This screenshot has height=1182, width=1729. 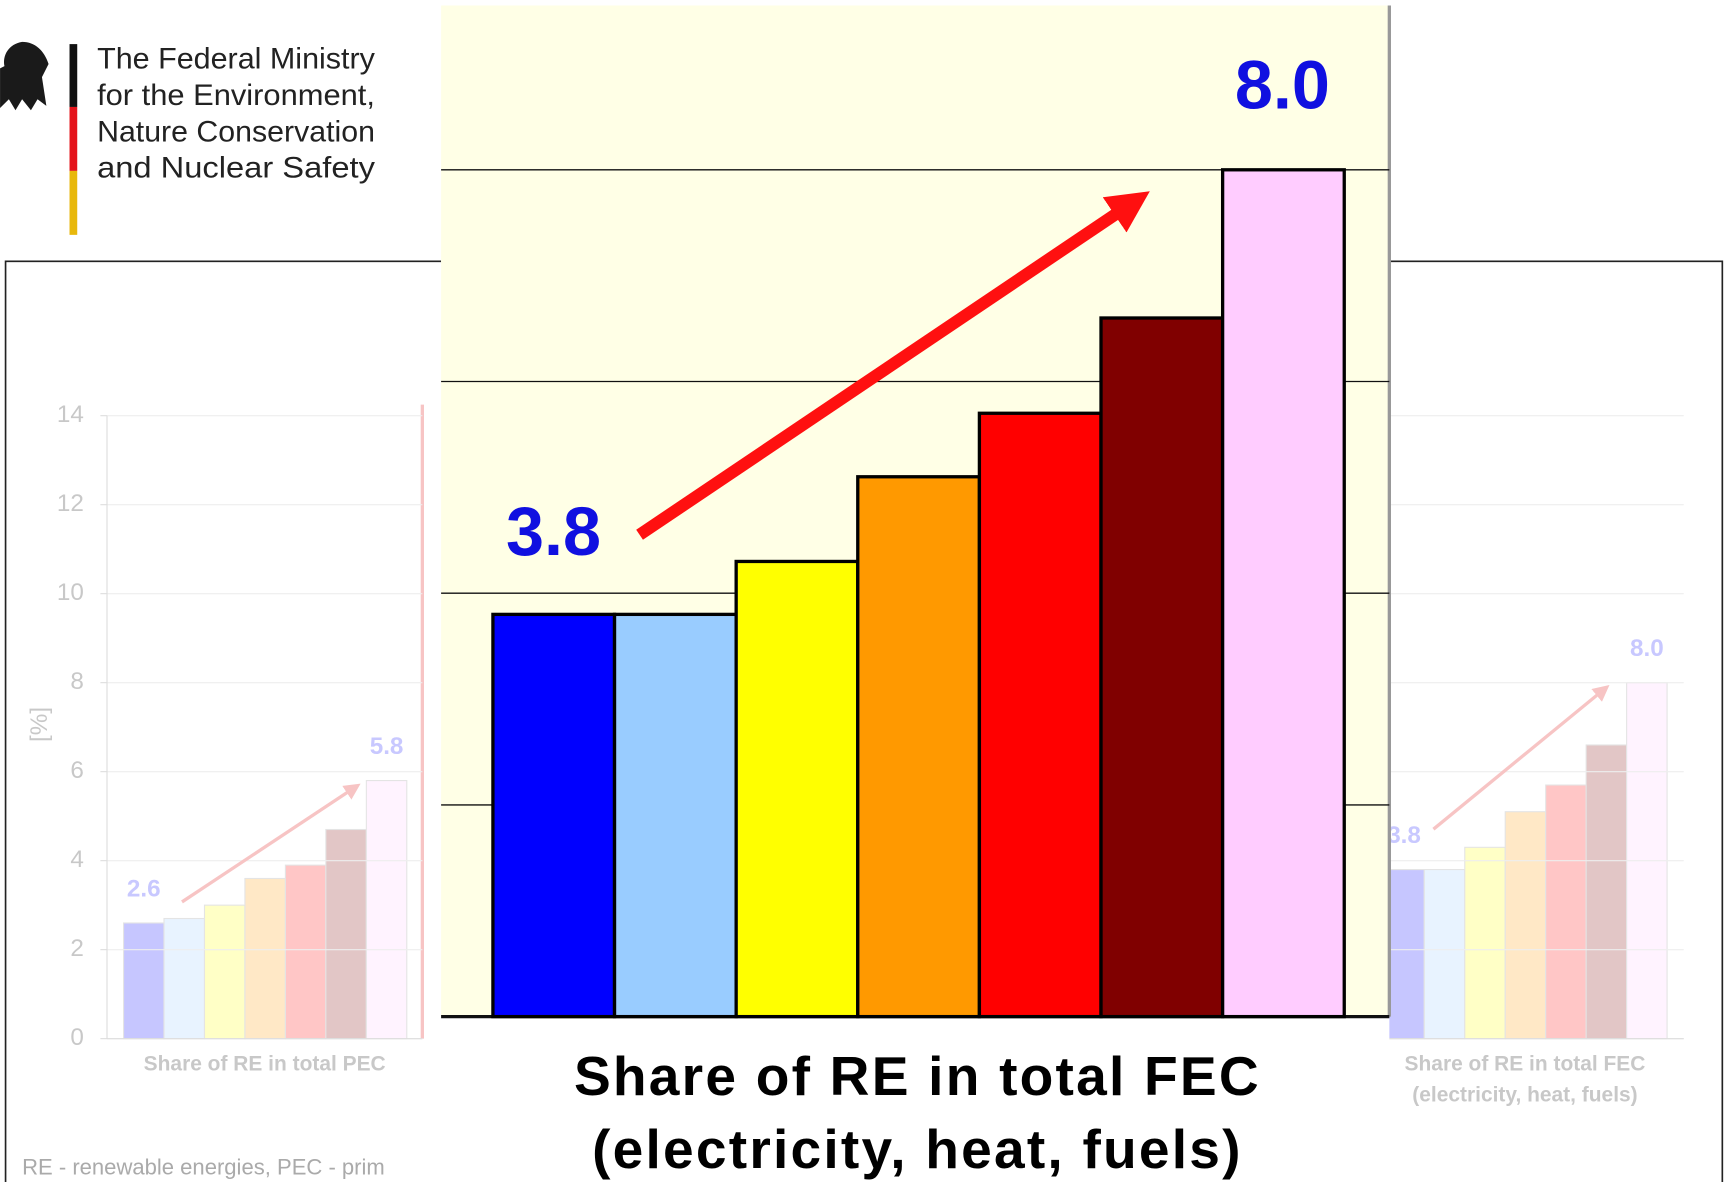 I want to click on chart-title: Share of RE in total FEC, so click(x=1525, y=1064).